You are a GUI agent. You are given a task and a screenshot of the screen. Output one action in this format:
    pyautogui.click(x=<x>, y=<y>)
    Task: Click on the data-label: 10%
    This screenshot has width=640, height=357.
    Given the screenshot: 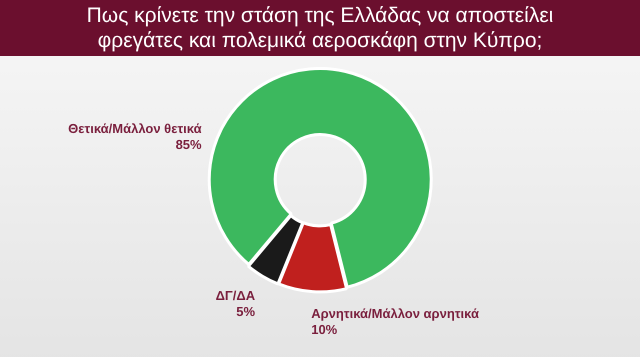 What is the action you would take?
    pyautogui.click(x=324, y=329)
    